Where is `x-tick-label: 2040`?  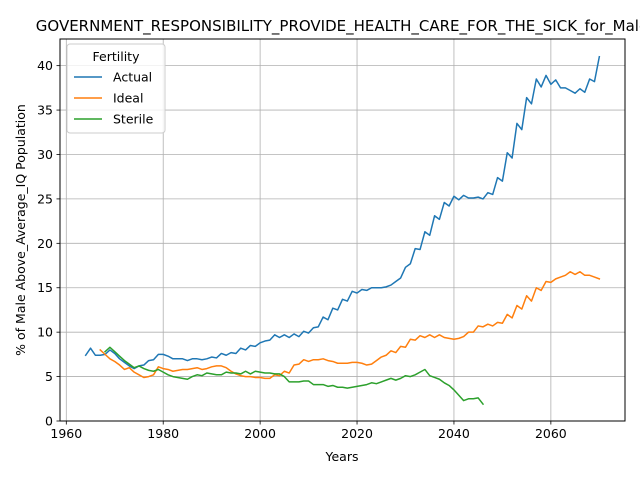
x-tick-label: 2040 is located at coordinates (454, 433).